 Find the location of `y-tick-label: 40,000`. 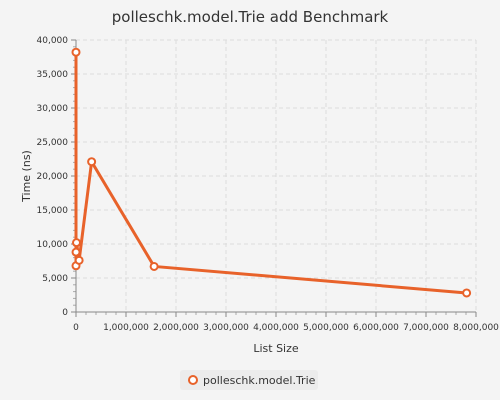

y-tick-label: 40,000 is located at coordinates (53, 41).